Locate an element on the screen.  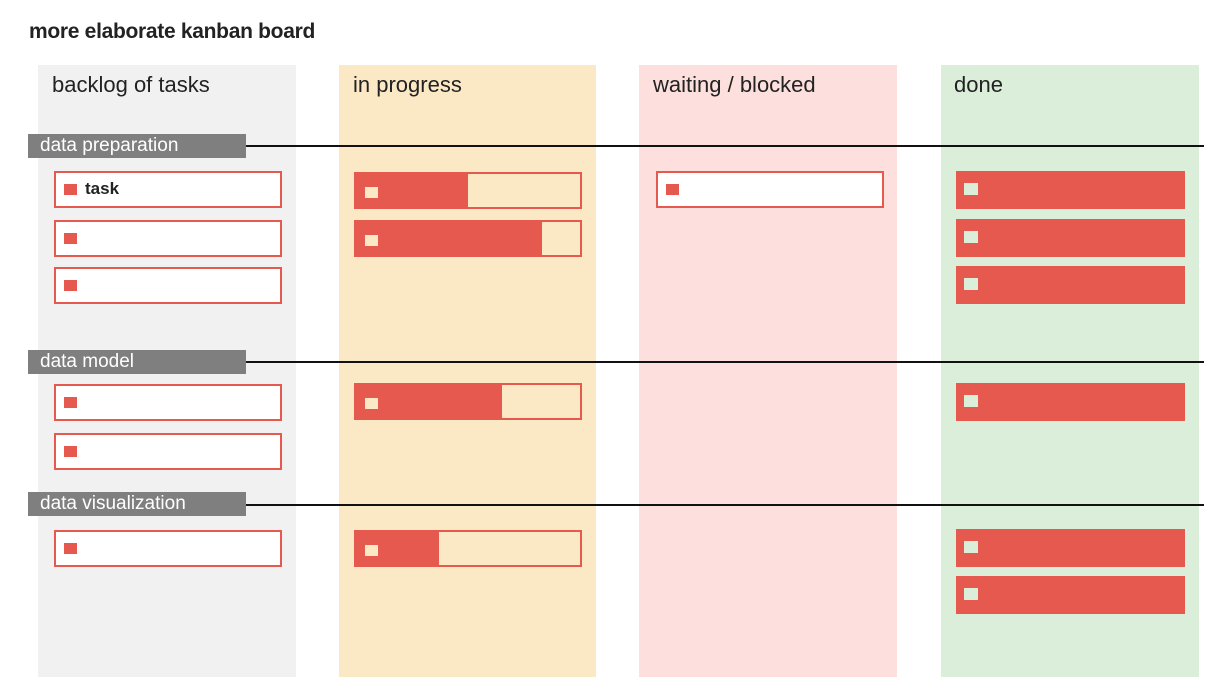
column-label-done: done is located at coordinates (978, 84).